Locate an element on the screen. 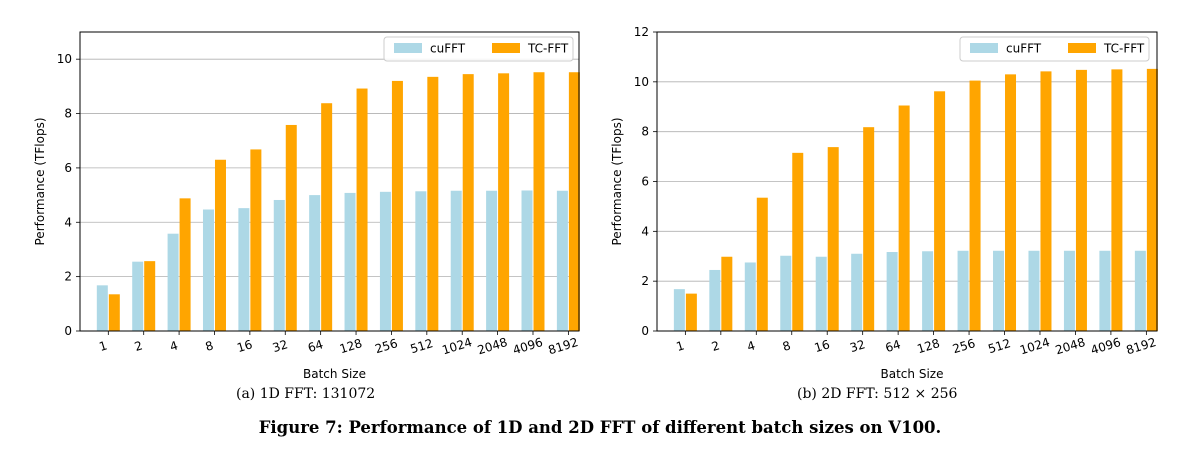 This screenshot has height=463, width=1200. y-tick-label: 12 is located at coordinates (641, 32).